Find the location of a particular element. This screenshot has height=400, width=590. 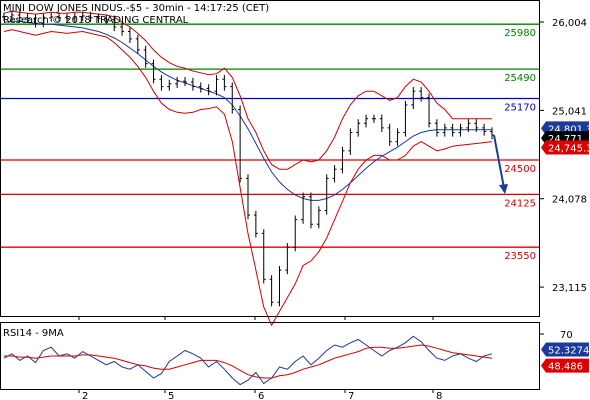

price-tick-label-2: 24,078 is located at coordinates (569, 200).